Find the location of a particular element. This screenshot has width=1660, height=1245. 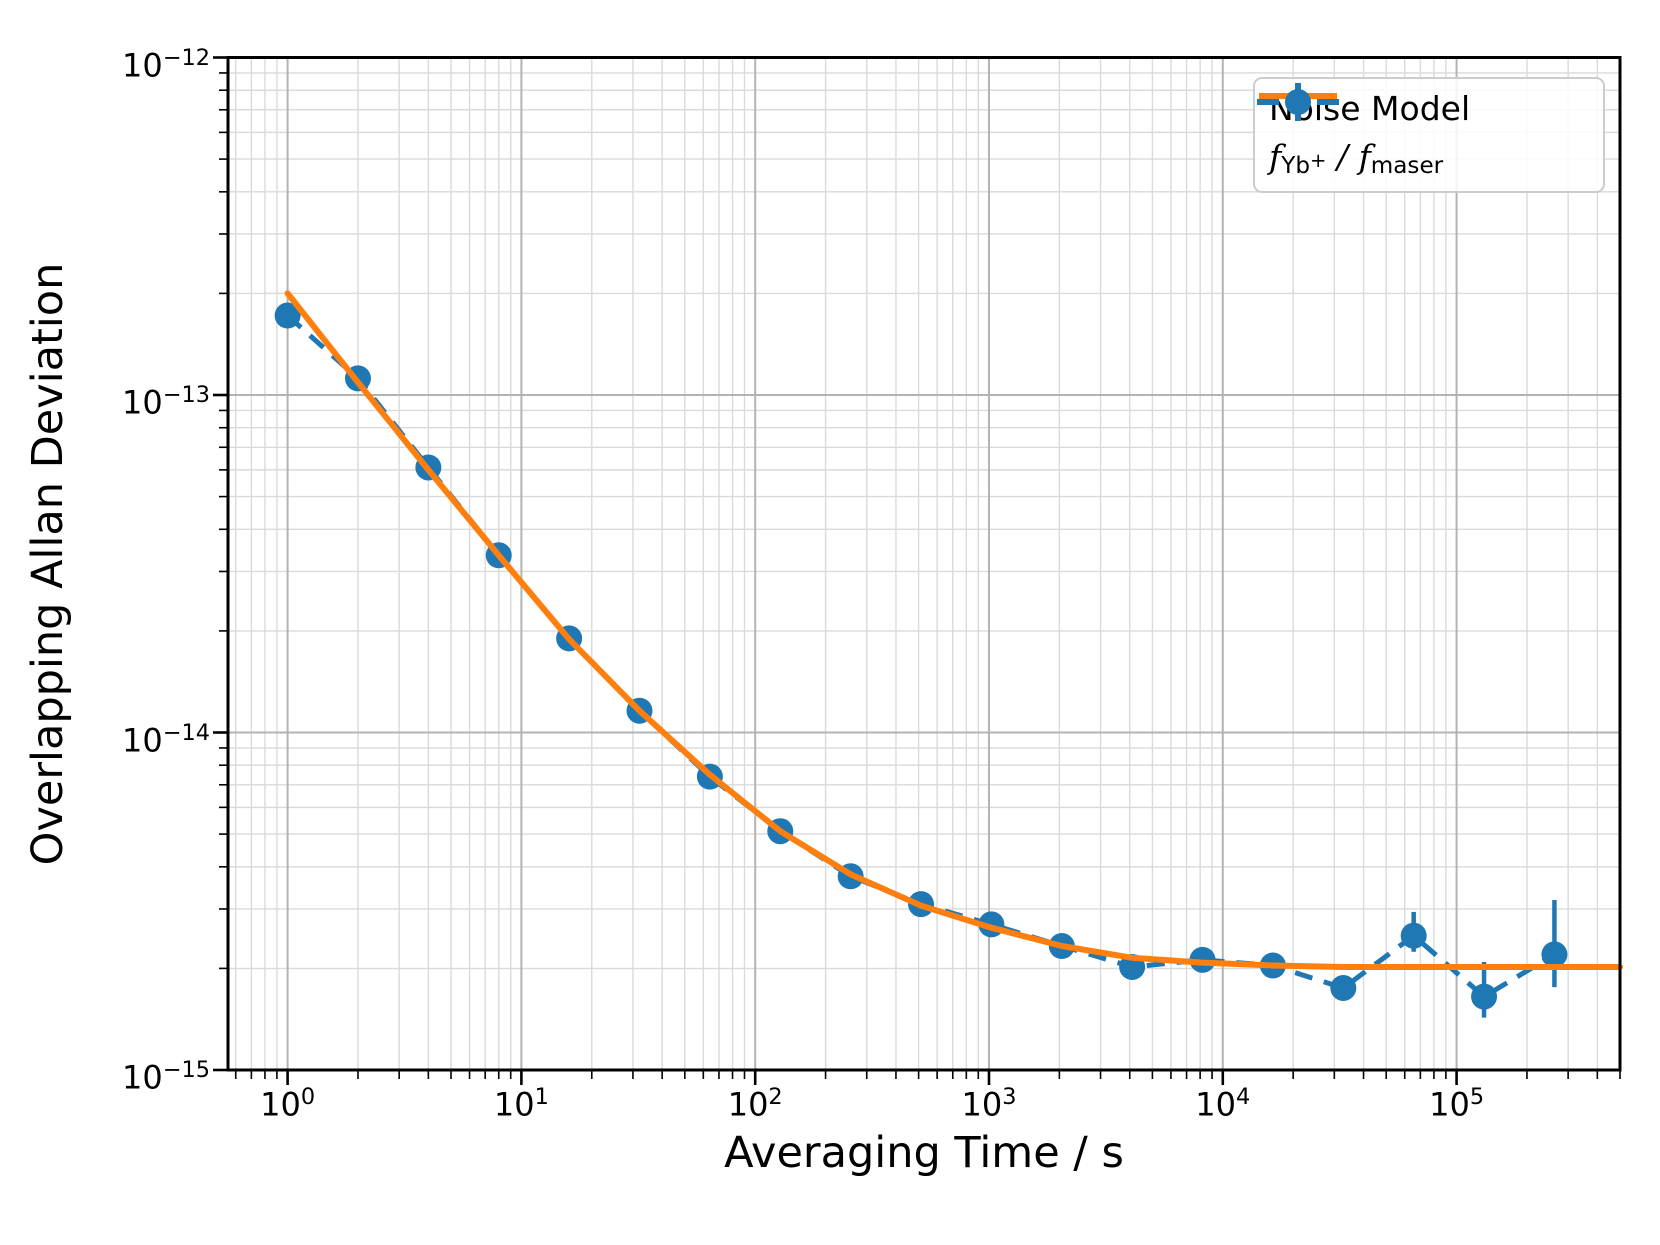

legend: Noise Model fYb+ / fmaser is located at coordinates (1429, 135).